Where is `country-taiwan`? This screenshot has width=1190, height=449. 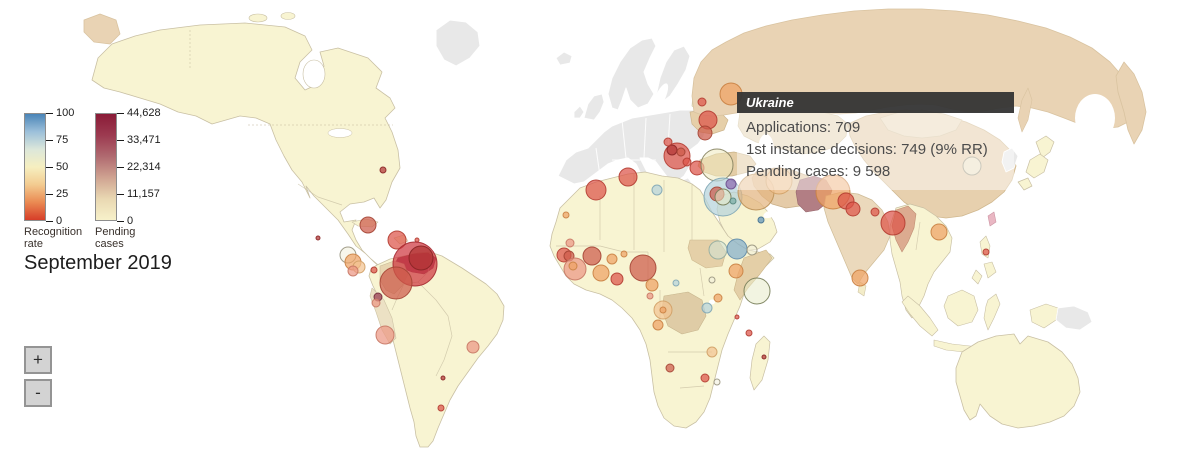
country-taiwan is located at coordinates (992, 219).